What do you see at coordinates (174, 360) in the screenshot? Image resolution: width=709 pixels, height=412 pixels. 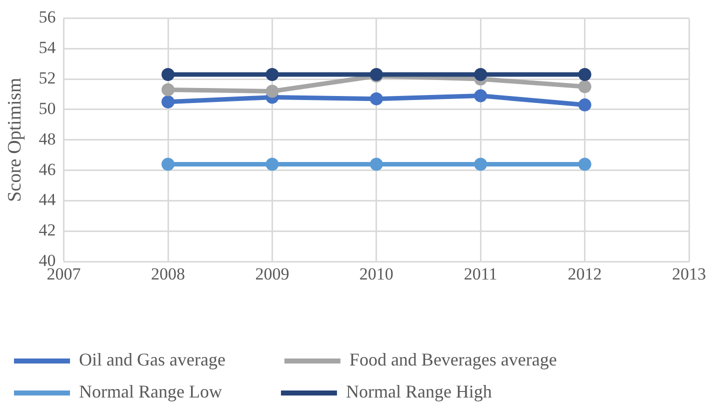 I see `legend-label: Oil and Gas average` at bounding box center [174, 360].